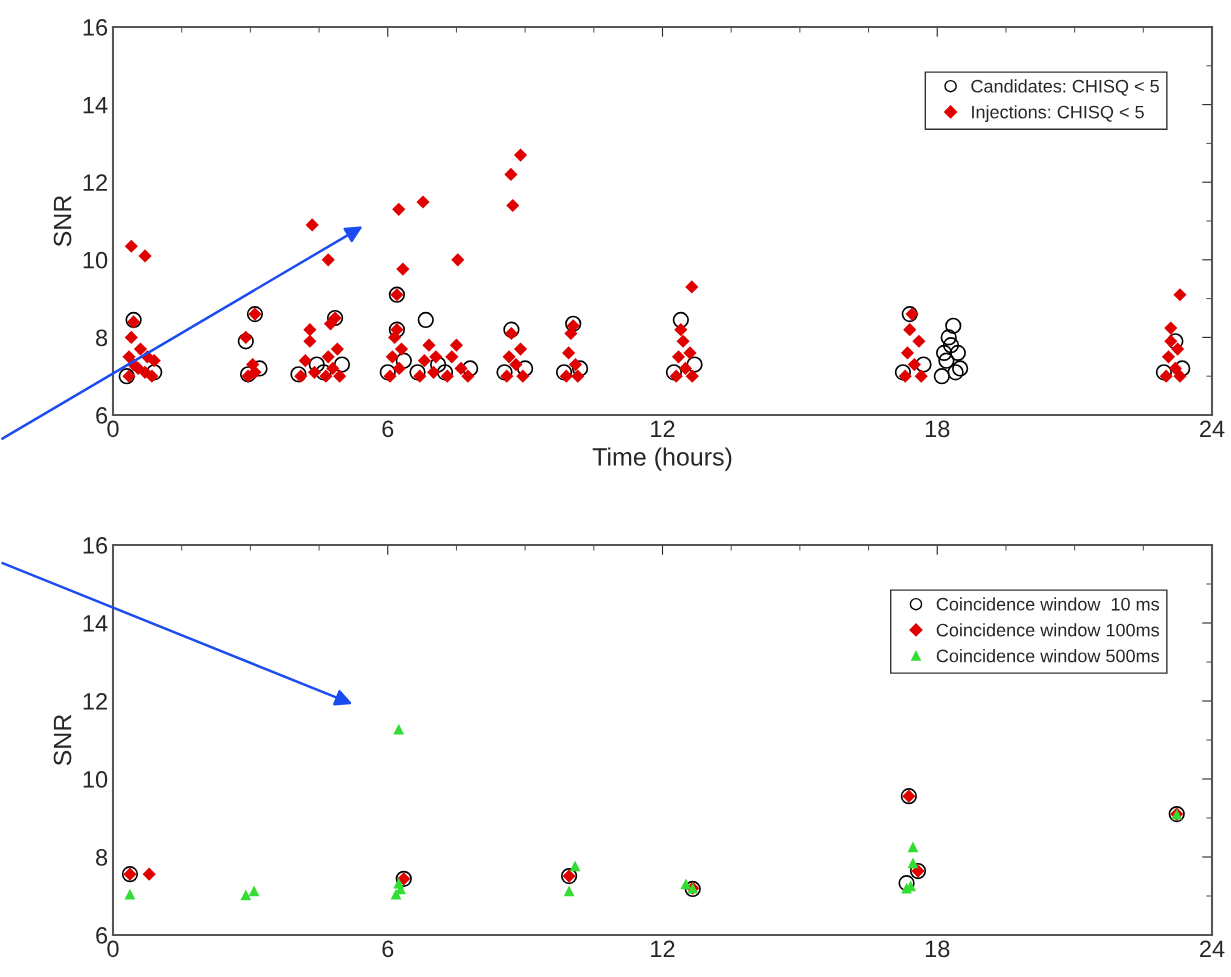 The image size is (1231, 977). I want to click on legend-label: Injections: CHISQ < 5, so click(1058, 114).